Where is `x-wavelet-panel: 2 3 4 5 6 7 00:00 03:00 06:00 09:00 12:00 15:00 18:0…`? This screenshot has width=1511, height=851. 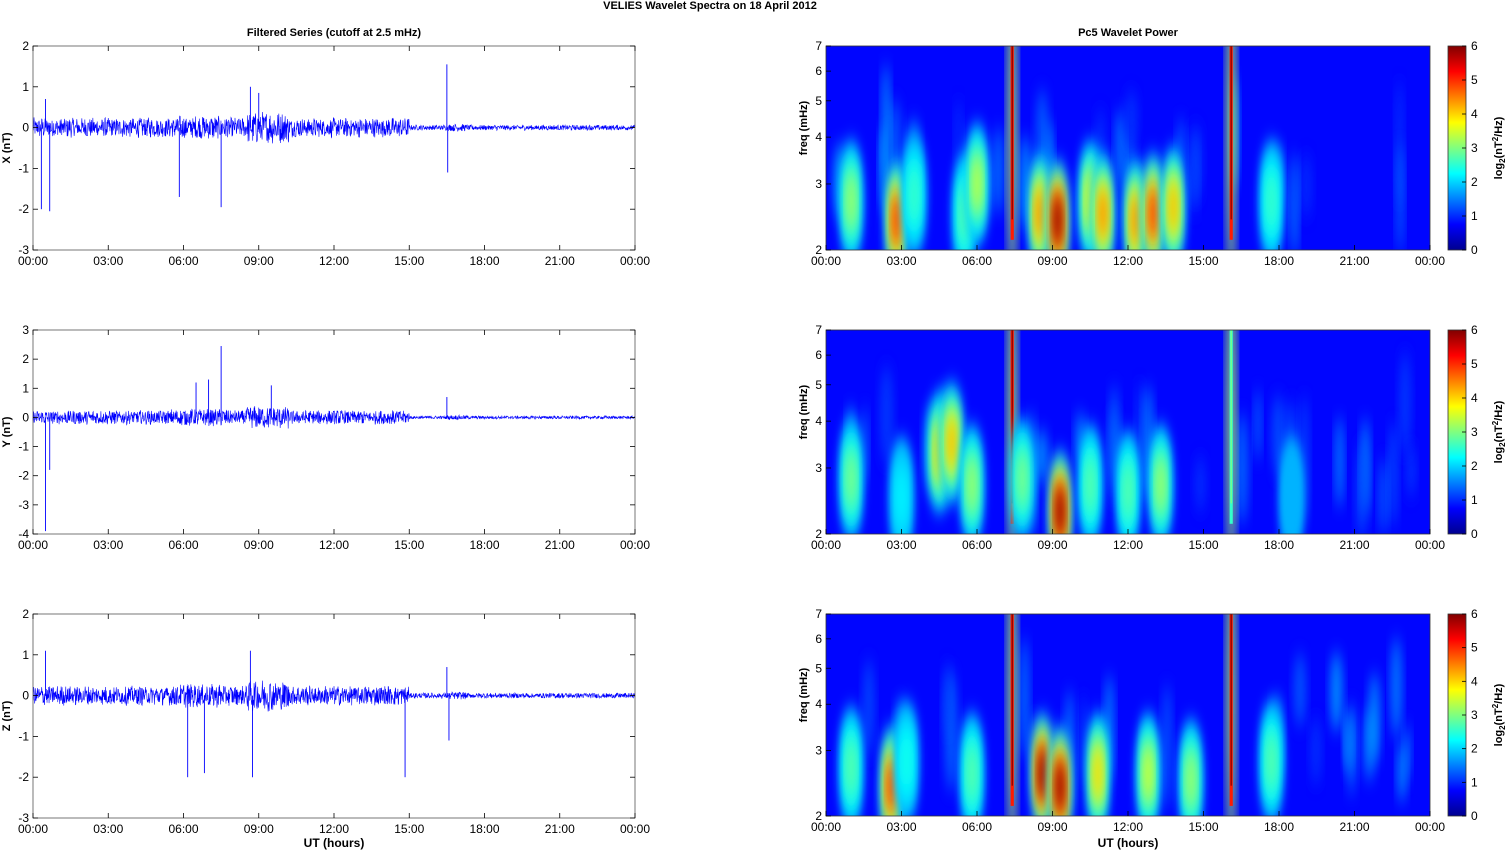
x-wavelet-panel: 2 3 4 5 6 7 00:00 03:00 06:00 09:00 12:00 15:00 18:0… is located at coordinates (1152, 153).